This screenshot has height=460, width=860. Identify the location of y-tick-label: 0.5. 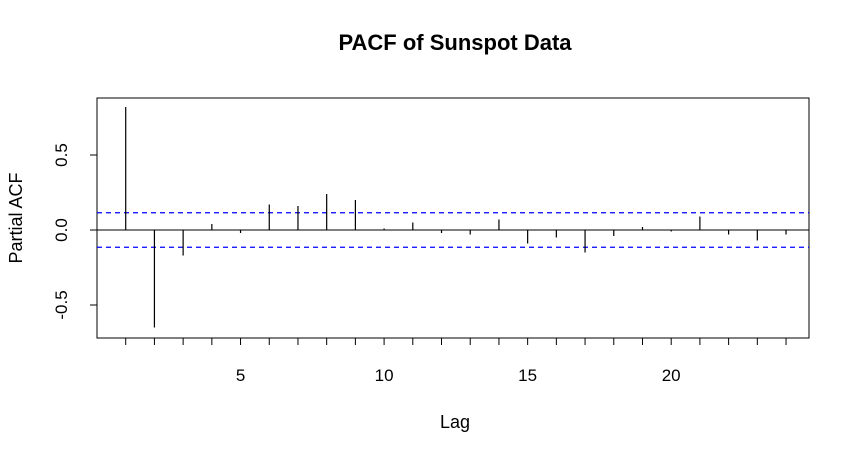
(61, 155).